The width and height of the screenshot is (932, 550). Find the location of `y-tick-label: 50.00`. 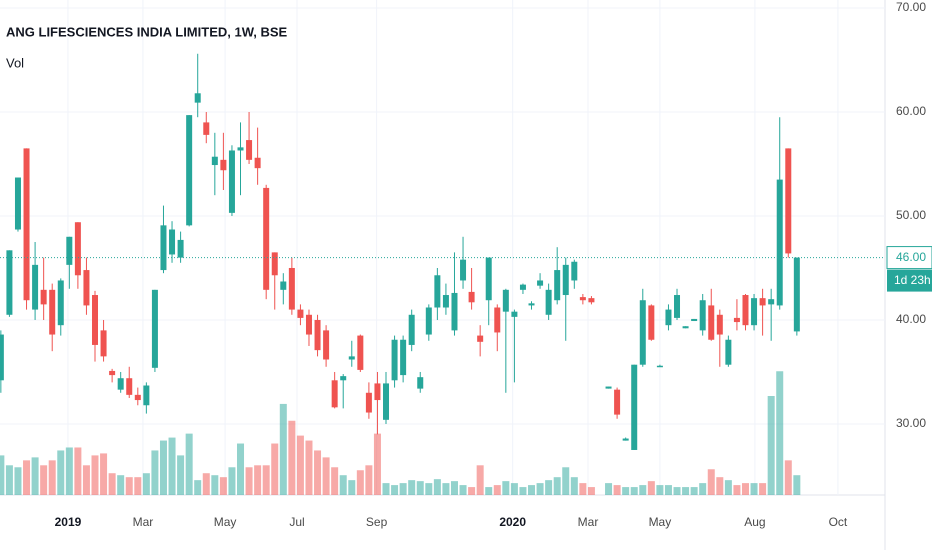

y-tick-label: 50.00 is located at coordinates (911, 215).